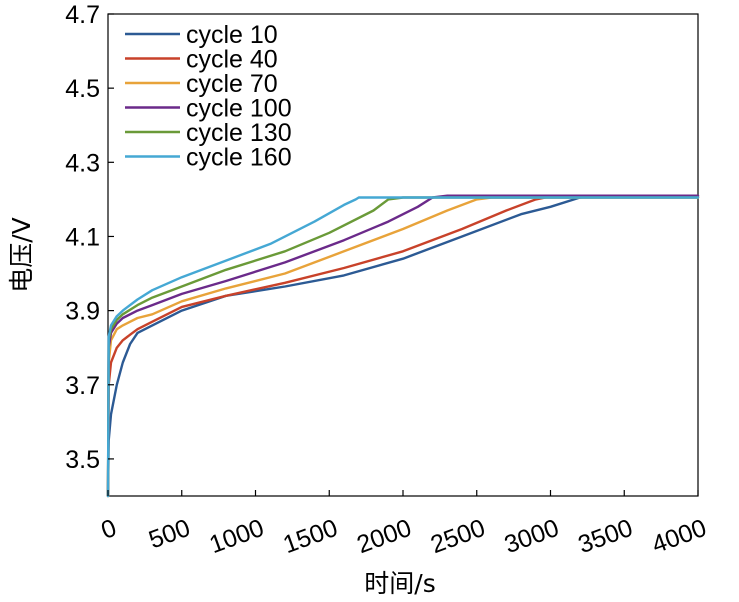 This screenshot has height=602, width=739. I want to click on x-tick-label: 4000, so click(679, 536).